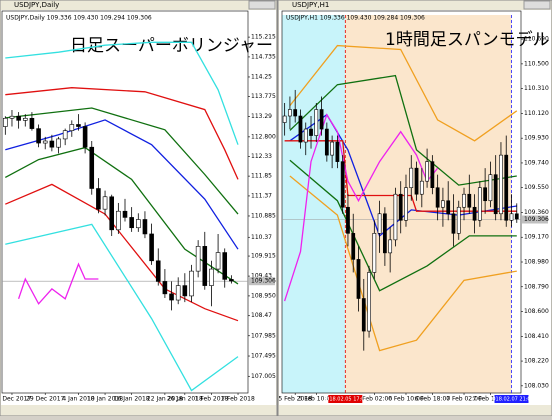 The image size is (552, 420). I want to click on y-tick-label: 112.800, so click(263, 136).